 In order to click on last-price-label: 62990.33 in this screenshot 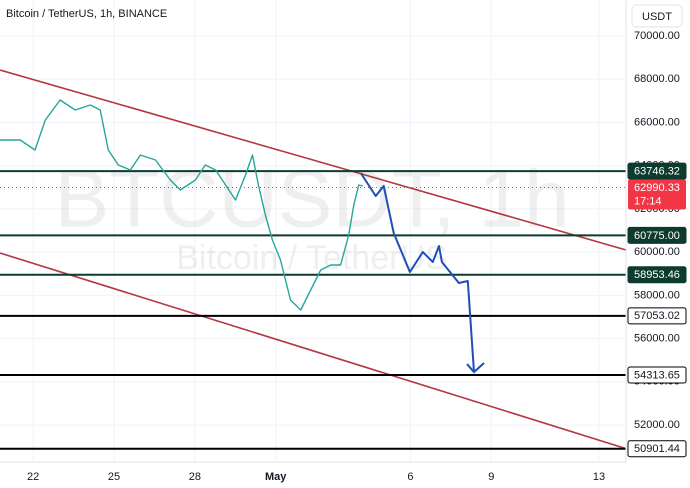, I will do `click(657, 188)`.